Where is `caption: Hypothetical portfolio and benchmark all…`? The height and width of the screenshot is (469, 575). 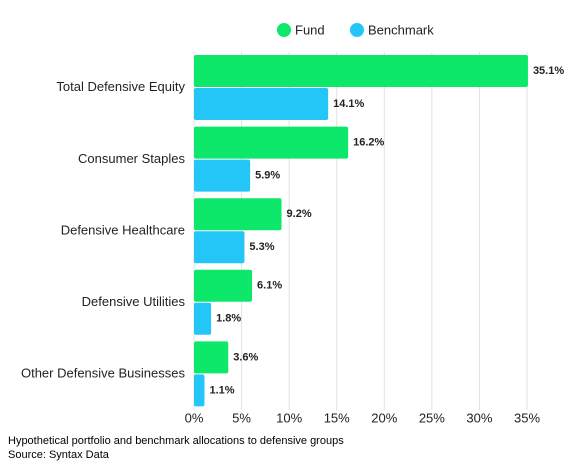 caption: Hypothetical portfolio and benchmark all… is located at coordinates (176, 441).